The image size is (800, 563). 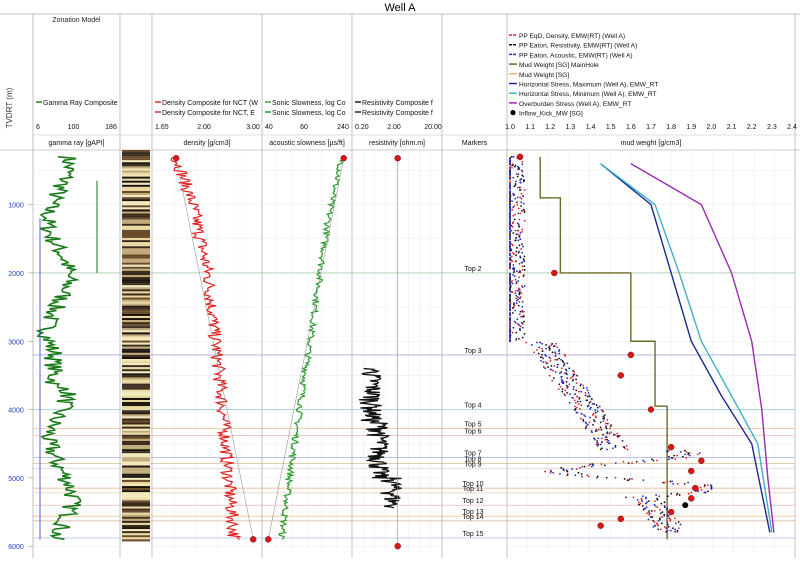 What do you see at coordinates (472, 517) in the screenshot?
I see `marker-label: Top 14` at bounding box center [472, 517].